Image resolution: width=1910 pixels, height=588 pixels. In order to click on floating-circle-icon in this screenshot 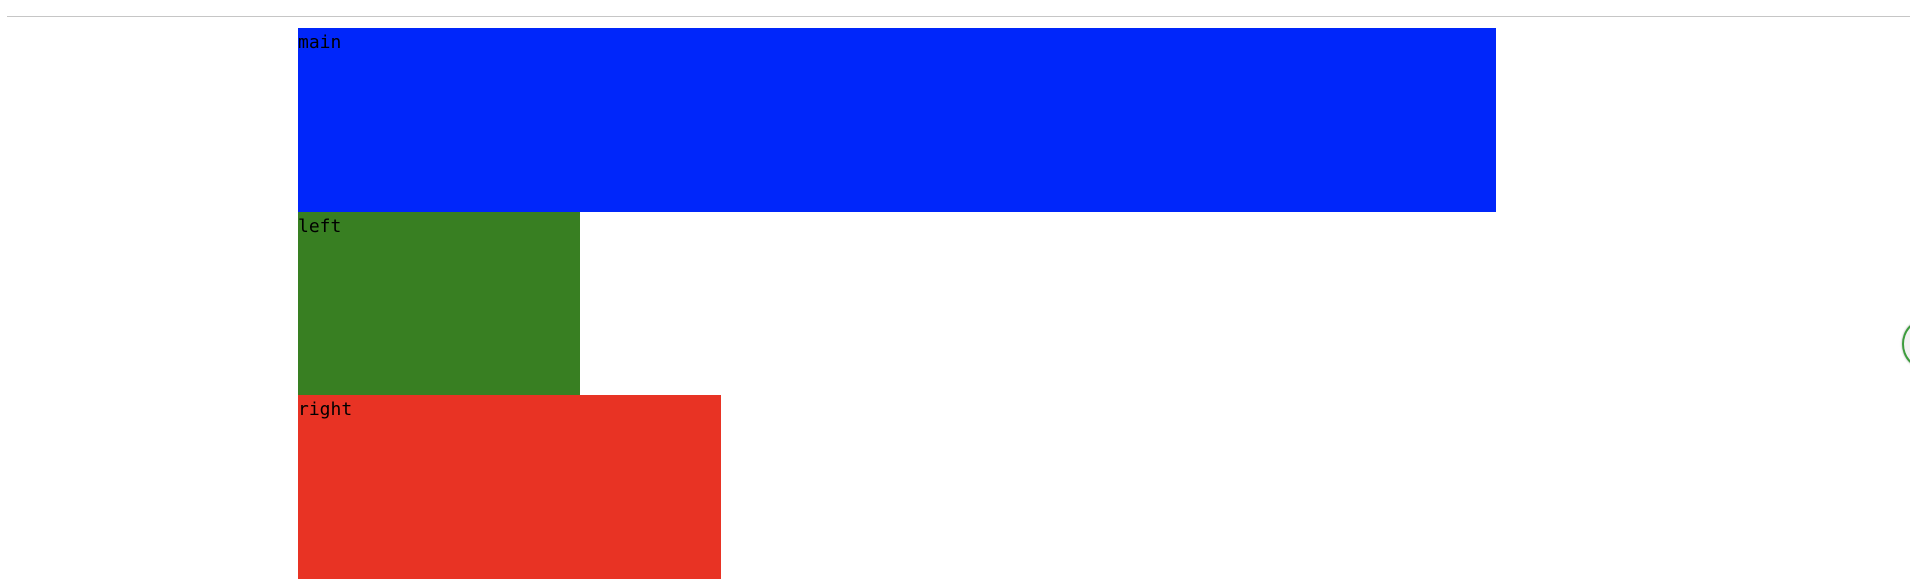, I will do `click(1906, 344)`.